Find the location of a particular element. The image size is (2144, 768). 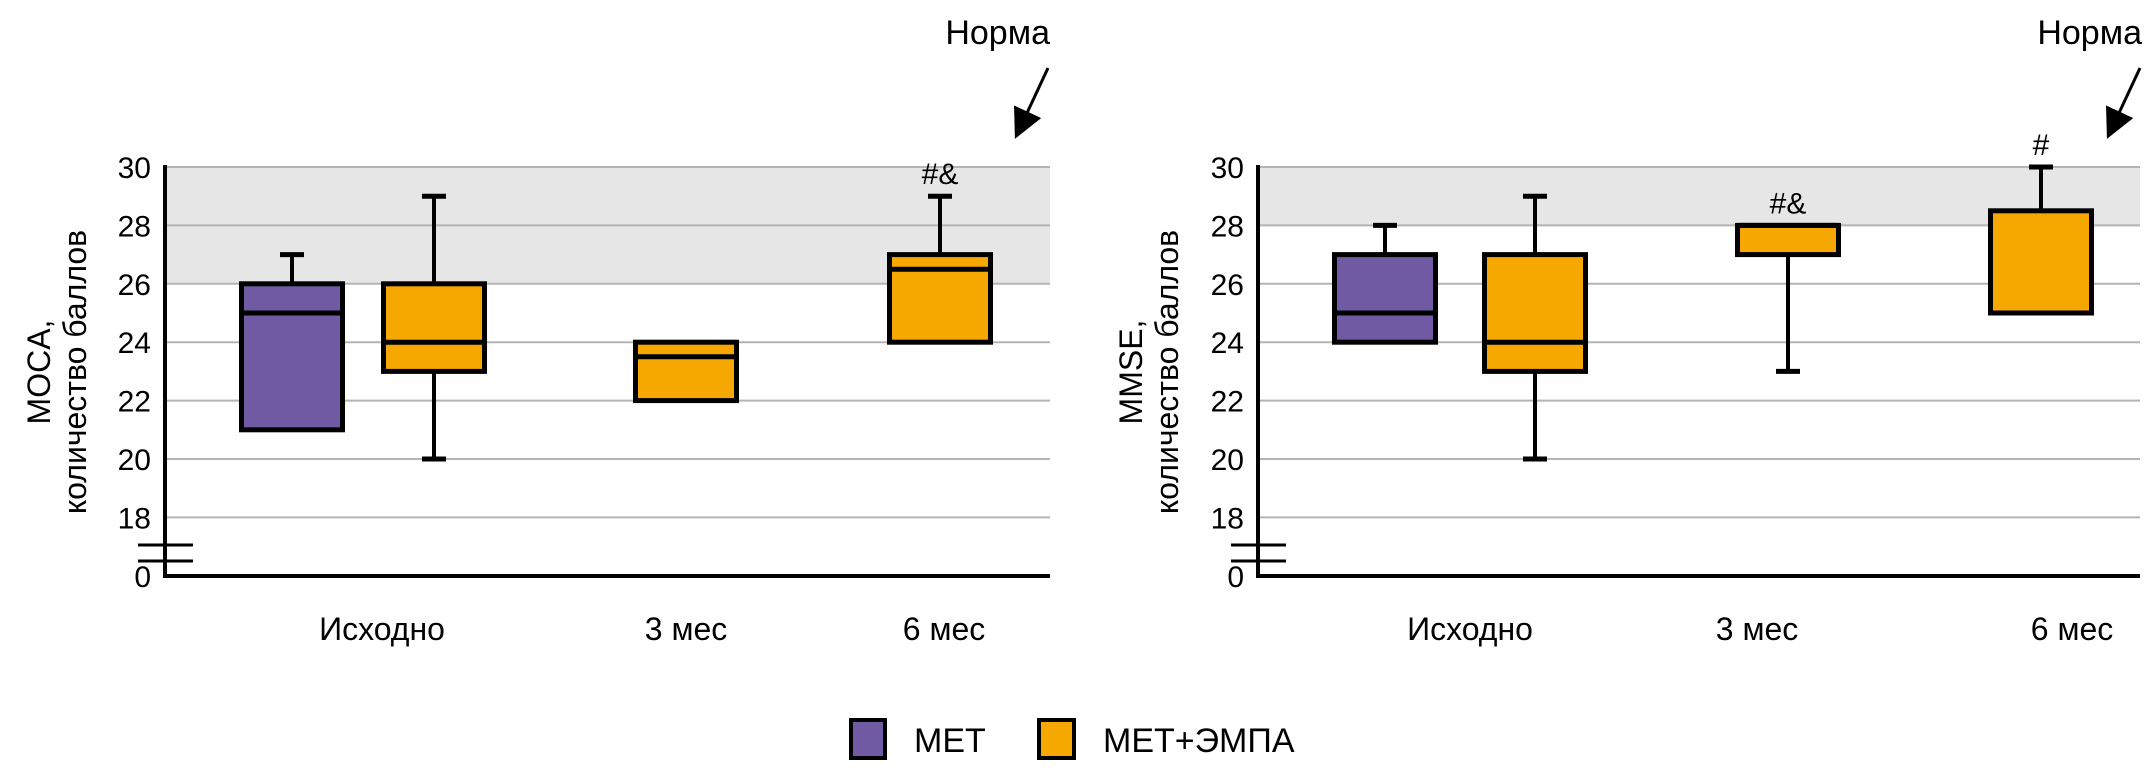

significance-annotation: # is located at coordinates (2041, 145).